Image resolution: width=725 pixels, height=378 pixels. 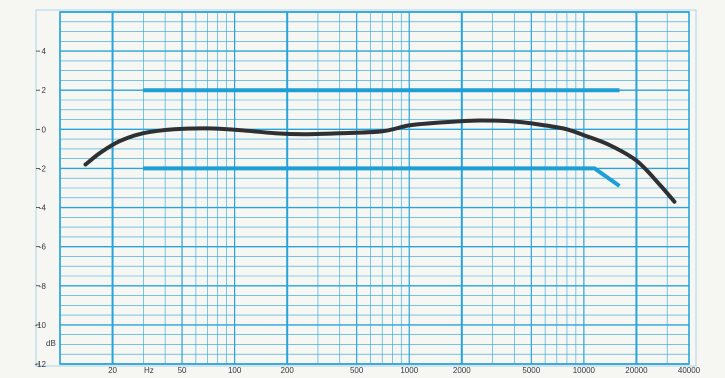 What do you see at coordinates (112, 370) in the screenshot?
I see `x-tick-label: 20` at bounding box center [112, 370].